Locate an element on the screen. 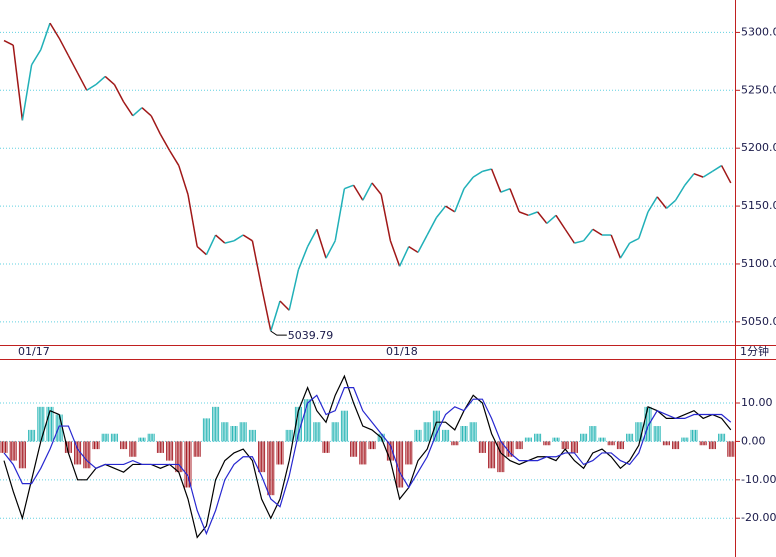 Image resolution: width=776 pixels, height=557 pixels. period-label: 1分钟 is located at coordinates (754, 351).